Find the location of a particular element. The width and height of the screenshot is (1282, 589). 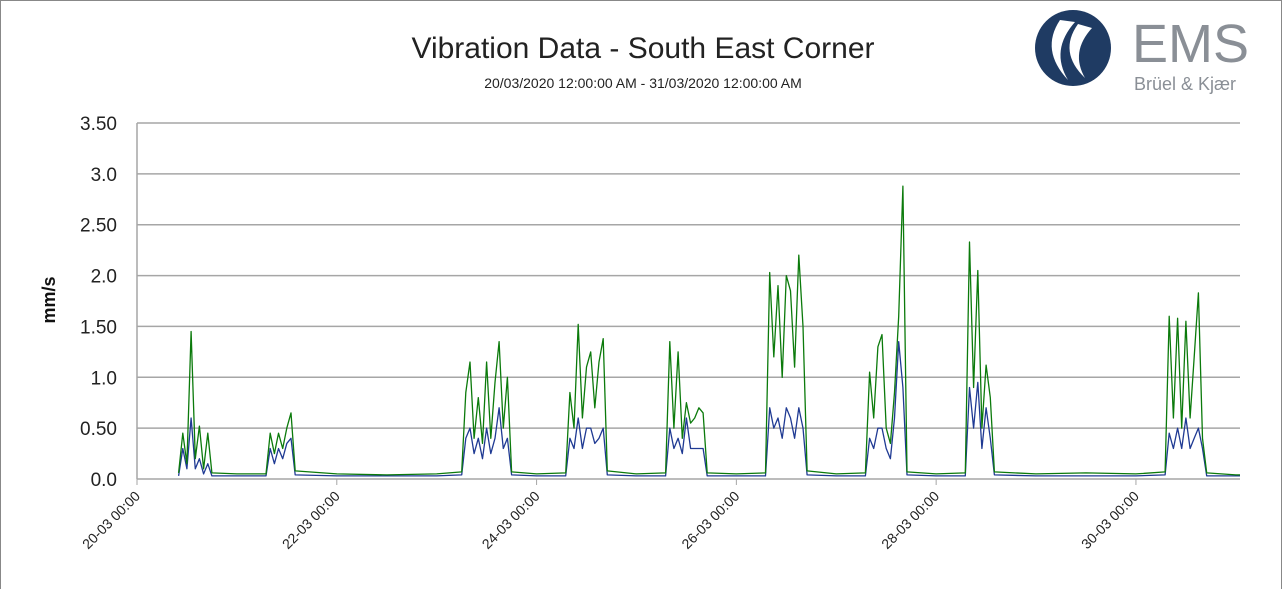

y-tick-label: 0.50 is located at coordinates (98, 429).